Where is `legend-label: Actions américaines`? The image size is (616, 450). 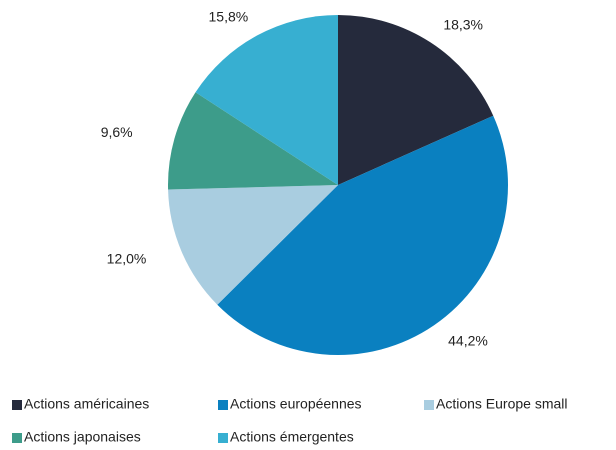
legend-label: Actions américaines is located at coordinates (86, 404).